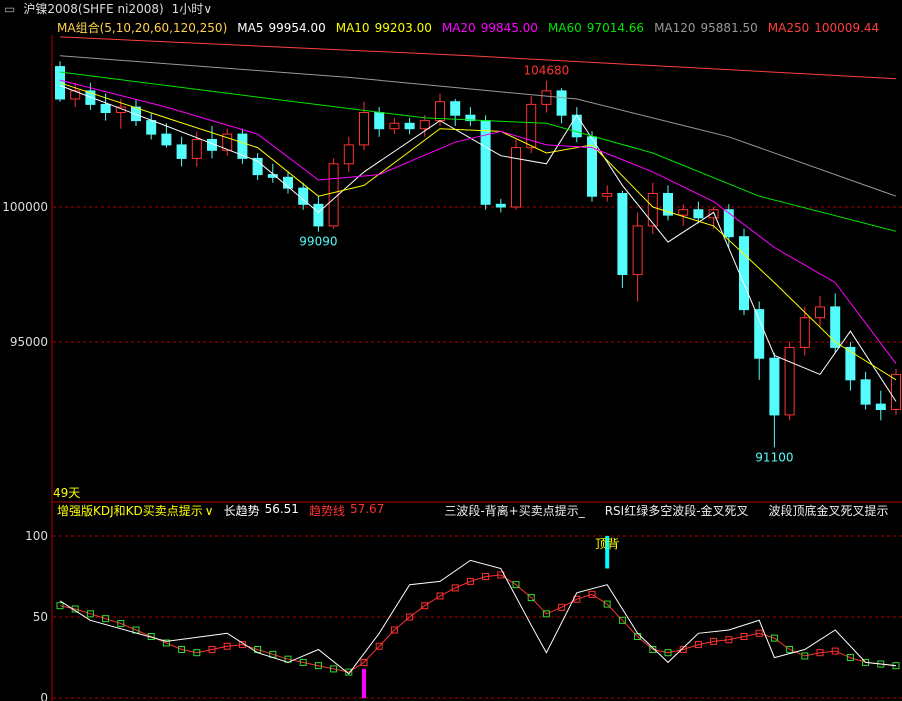 Image resolution: width=902 pixels, height=701 pixels. What do you see at coordinates (478, 623) in the screenshot?
I see `d-line` at bounding box center [478, 623].